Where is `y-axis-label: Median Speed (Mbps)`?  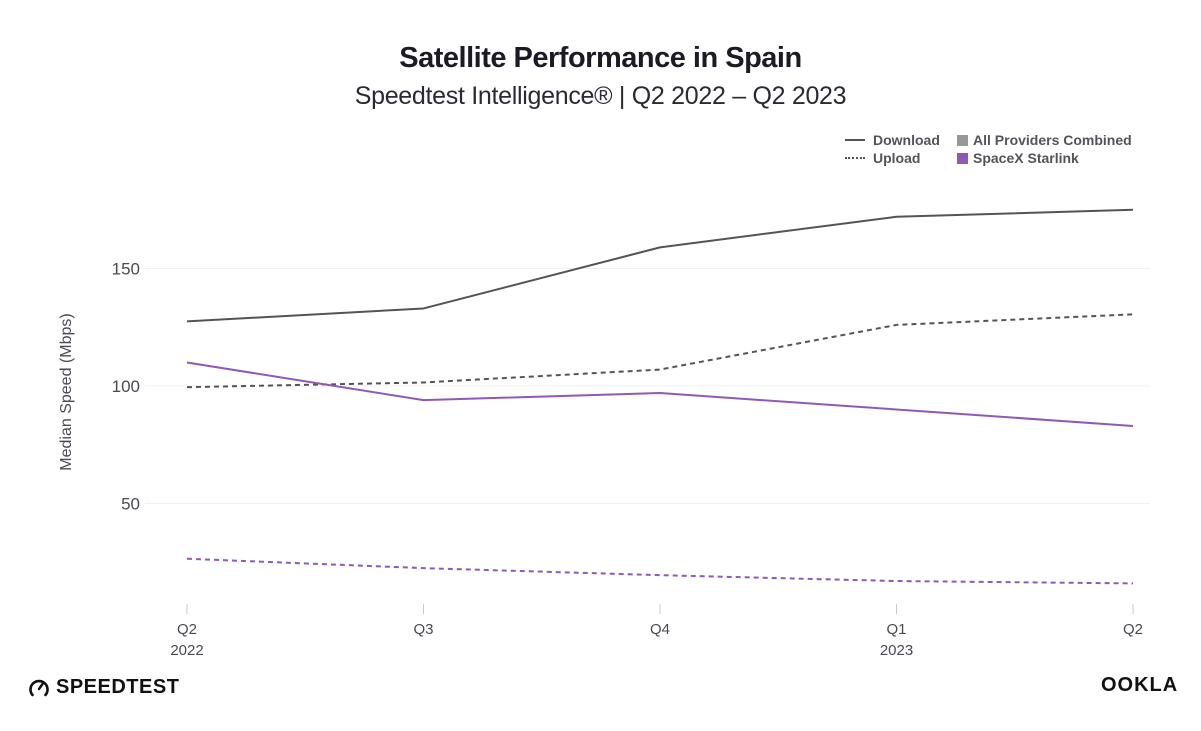
y-axis-label: Median Speed (Mbps) is located at coordinates (66, 391).